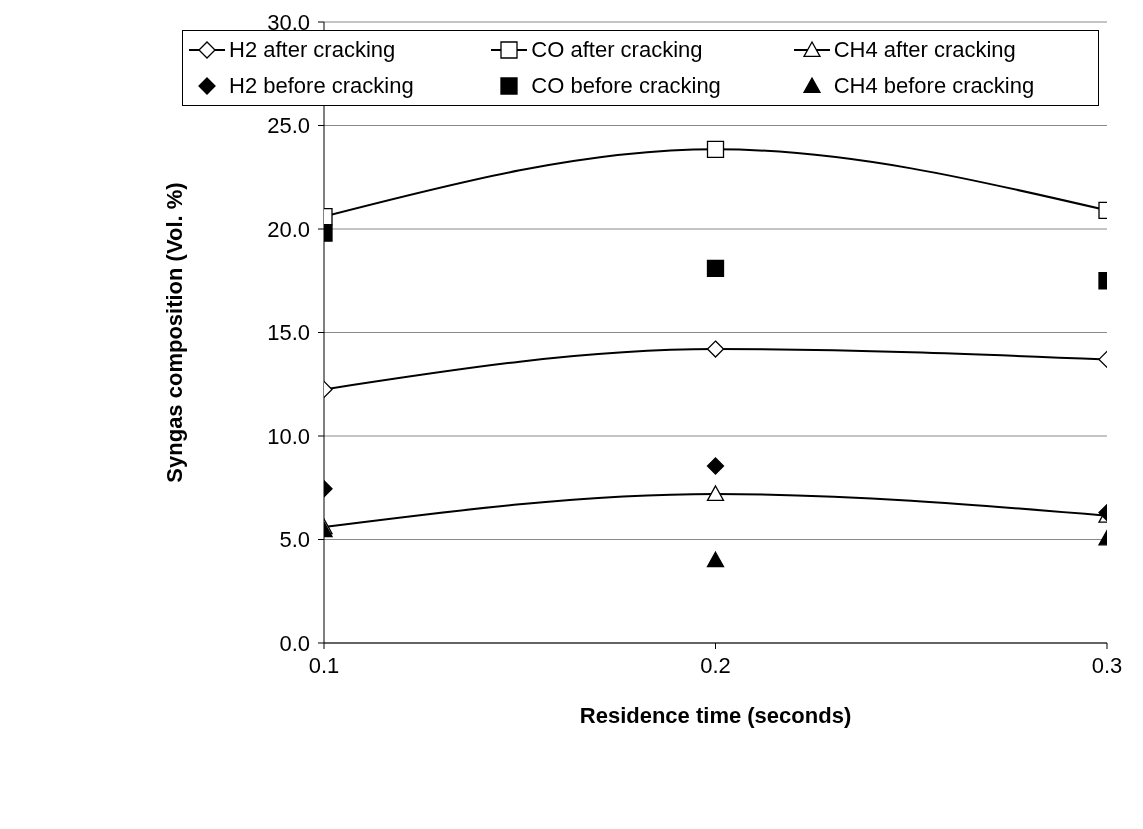 This screenshot has height=829, width=1143. What do you see at coordinates (324, 665) in the screenshot?
I see `x-tick-label: 0.1` at bounding box center [324, 665].